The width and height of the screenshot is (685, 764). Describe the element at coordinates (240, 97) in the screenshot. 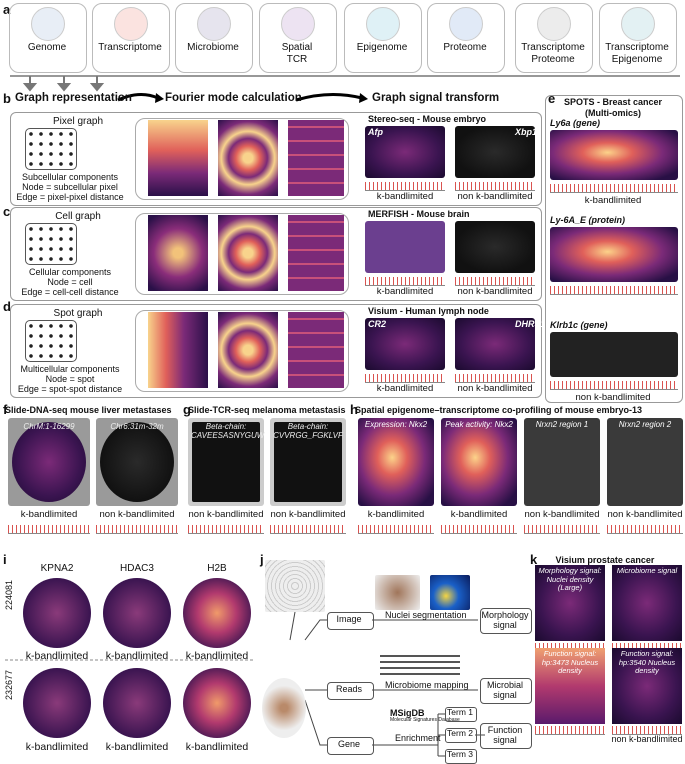

I see `flow-arrows` at that location.